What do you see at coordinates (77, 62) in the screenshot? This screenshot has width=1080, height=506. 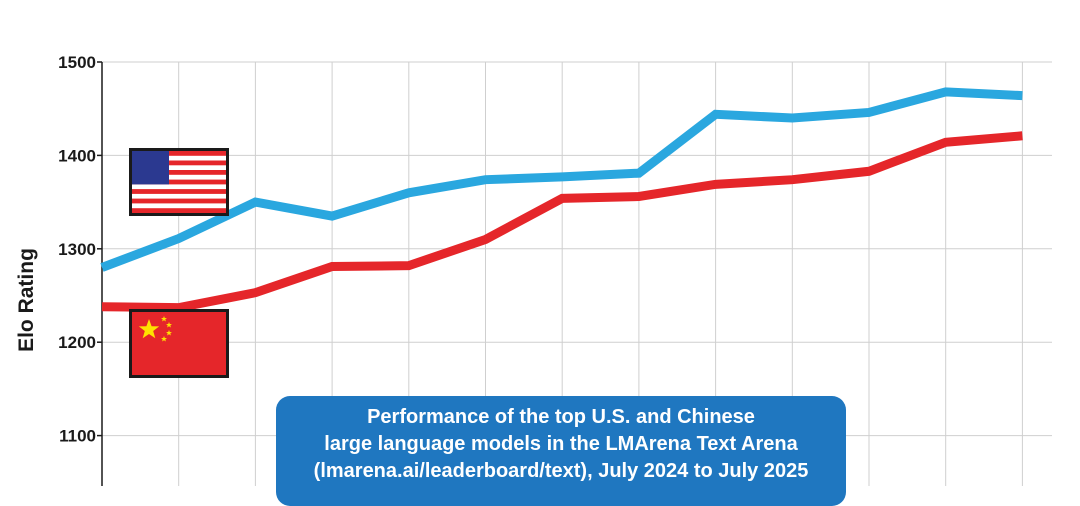 I see `y-tick-label: 1500` at bounding box center [77, 62].